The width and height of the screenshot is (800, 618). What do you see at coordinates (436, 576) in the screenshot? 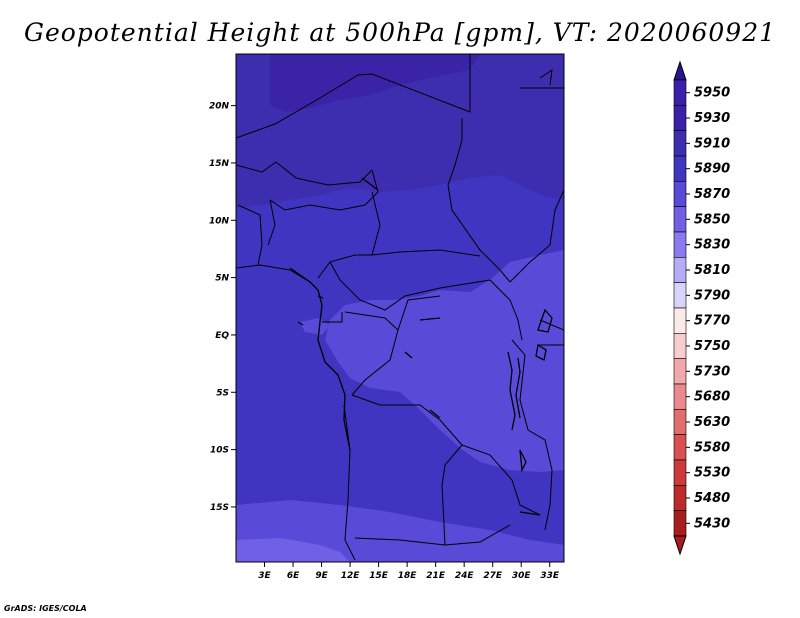
I see `lon-tick-label: 21E` at bounding box center [436, 576].